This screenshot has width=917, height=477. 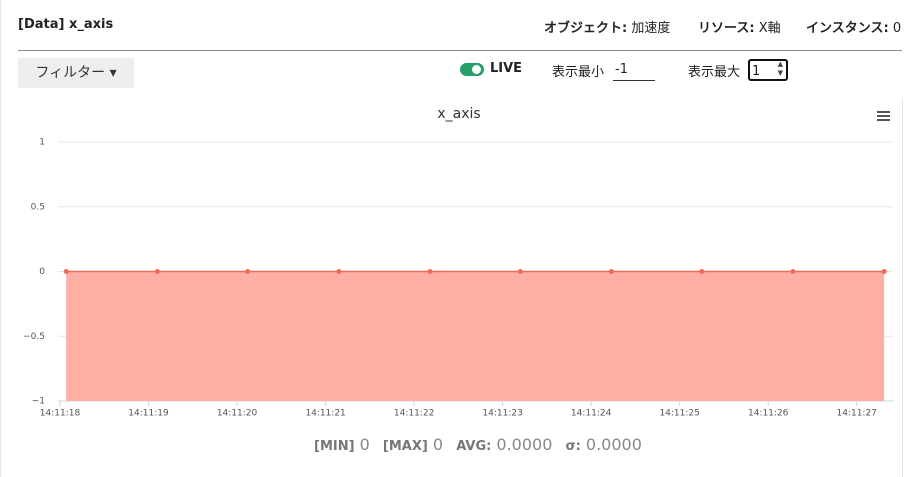 What do you see at coordinates (883, 116) in the screenshot?
I see `menu-icon` at bounding box center [883, 116].